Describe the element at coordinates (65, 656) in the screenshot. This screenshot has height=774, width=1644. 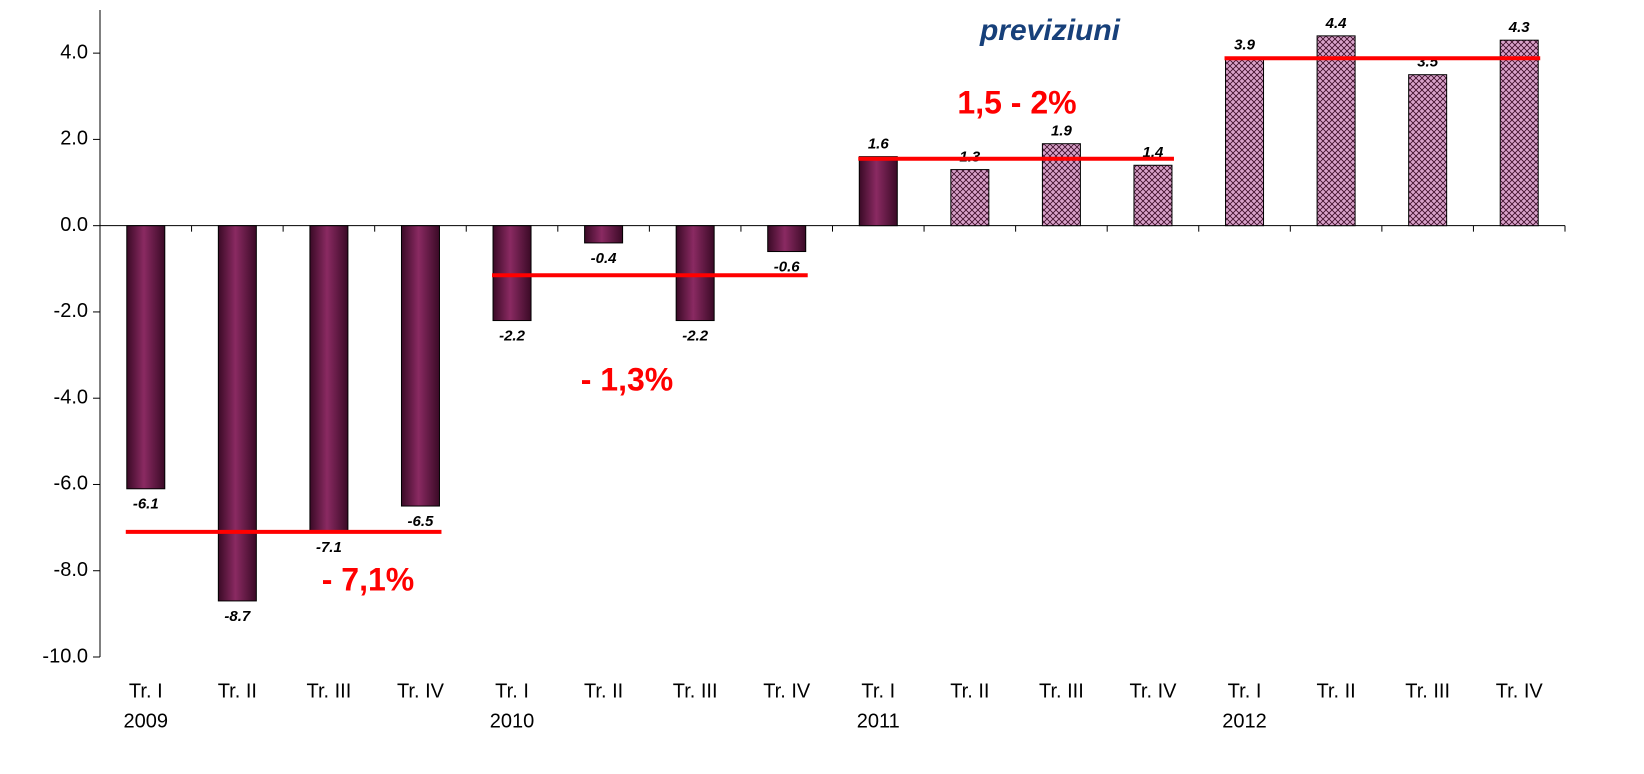
I see `y-tick-label: -10.0` at that location.